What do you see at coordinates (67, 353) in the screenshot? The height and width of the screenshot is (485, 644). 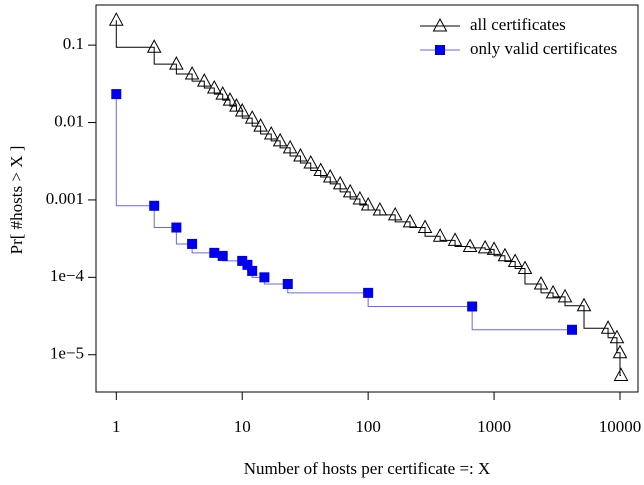 I see `y-tick-label: 1e−5` at bounding box center [67, 353].